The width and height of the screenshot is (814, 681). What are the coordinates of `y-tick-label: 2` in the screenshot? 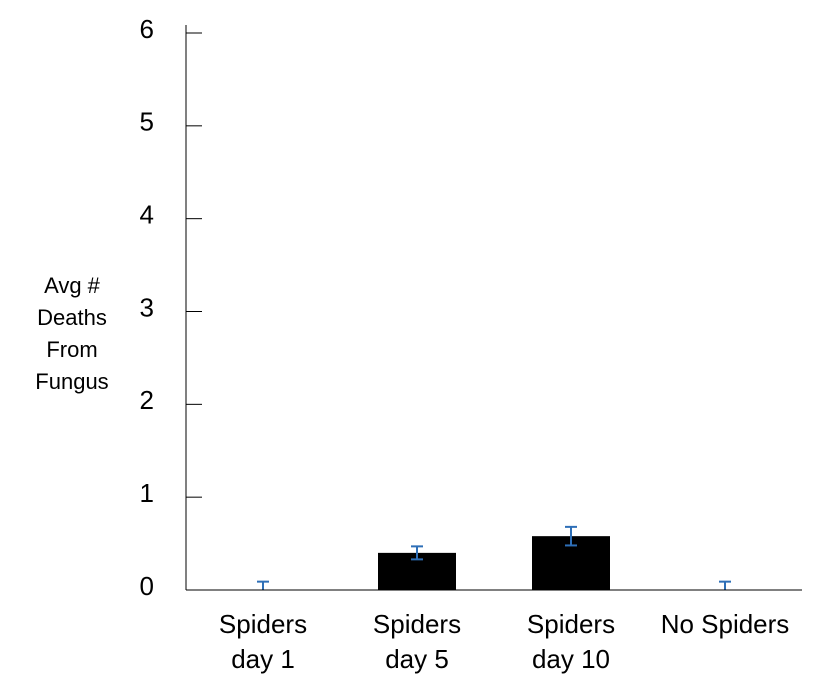 It's located at (147, 400).